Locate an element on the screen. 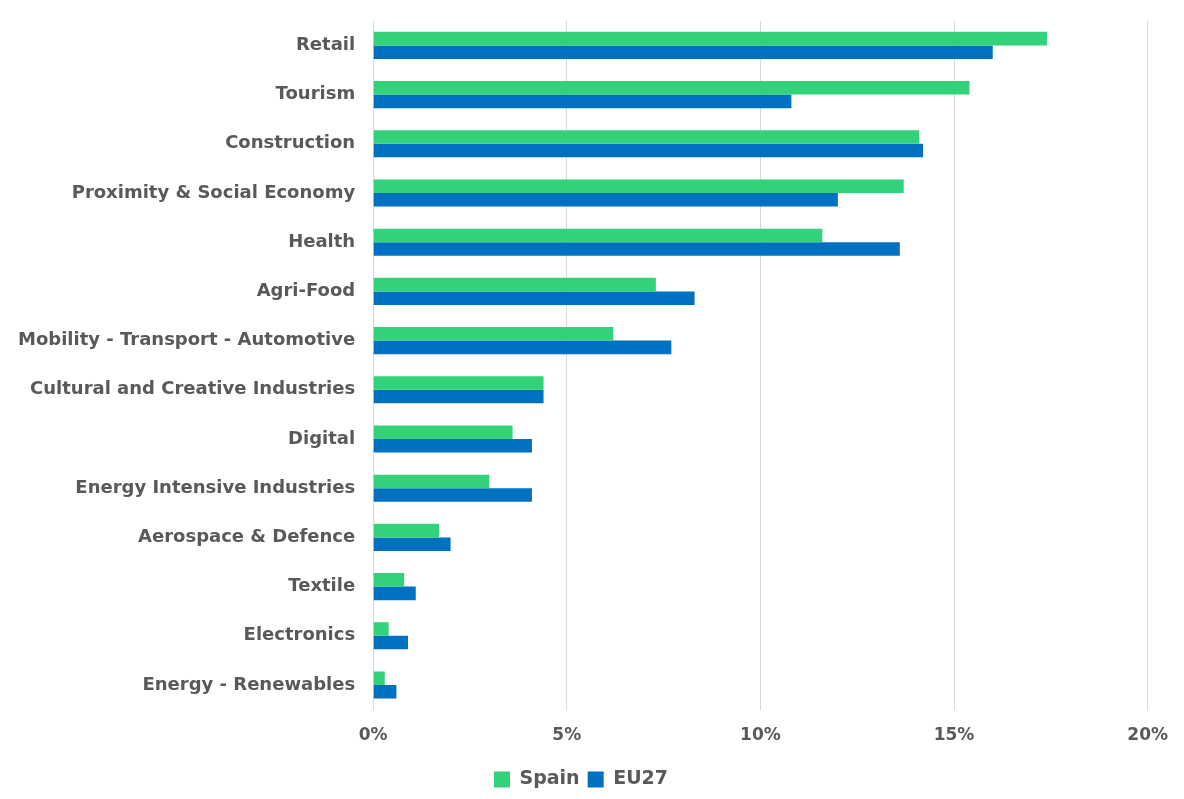 Image resolution: width=1184 pixels, height=799 pixels. y-tick-label: Health is located at coordinates (322, 240).